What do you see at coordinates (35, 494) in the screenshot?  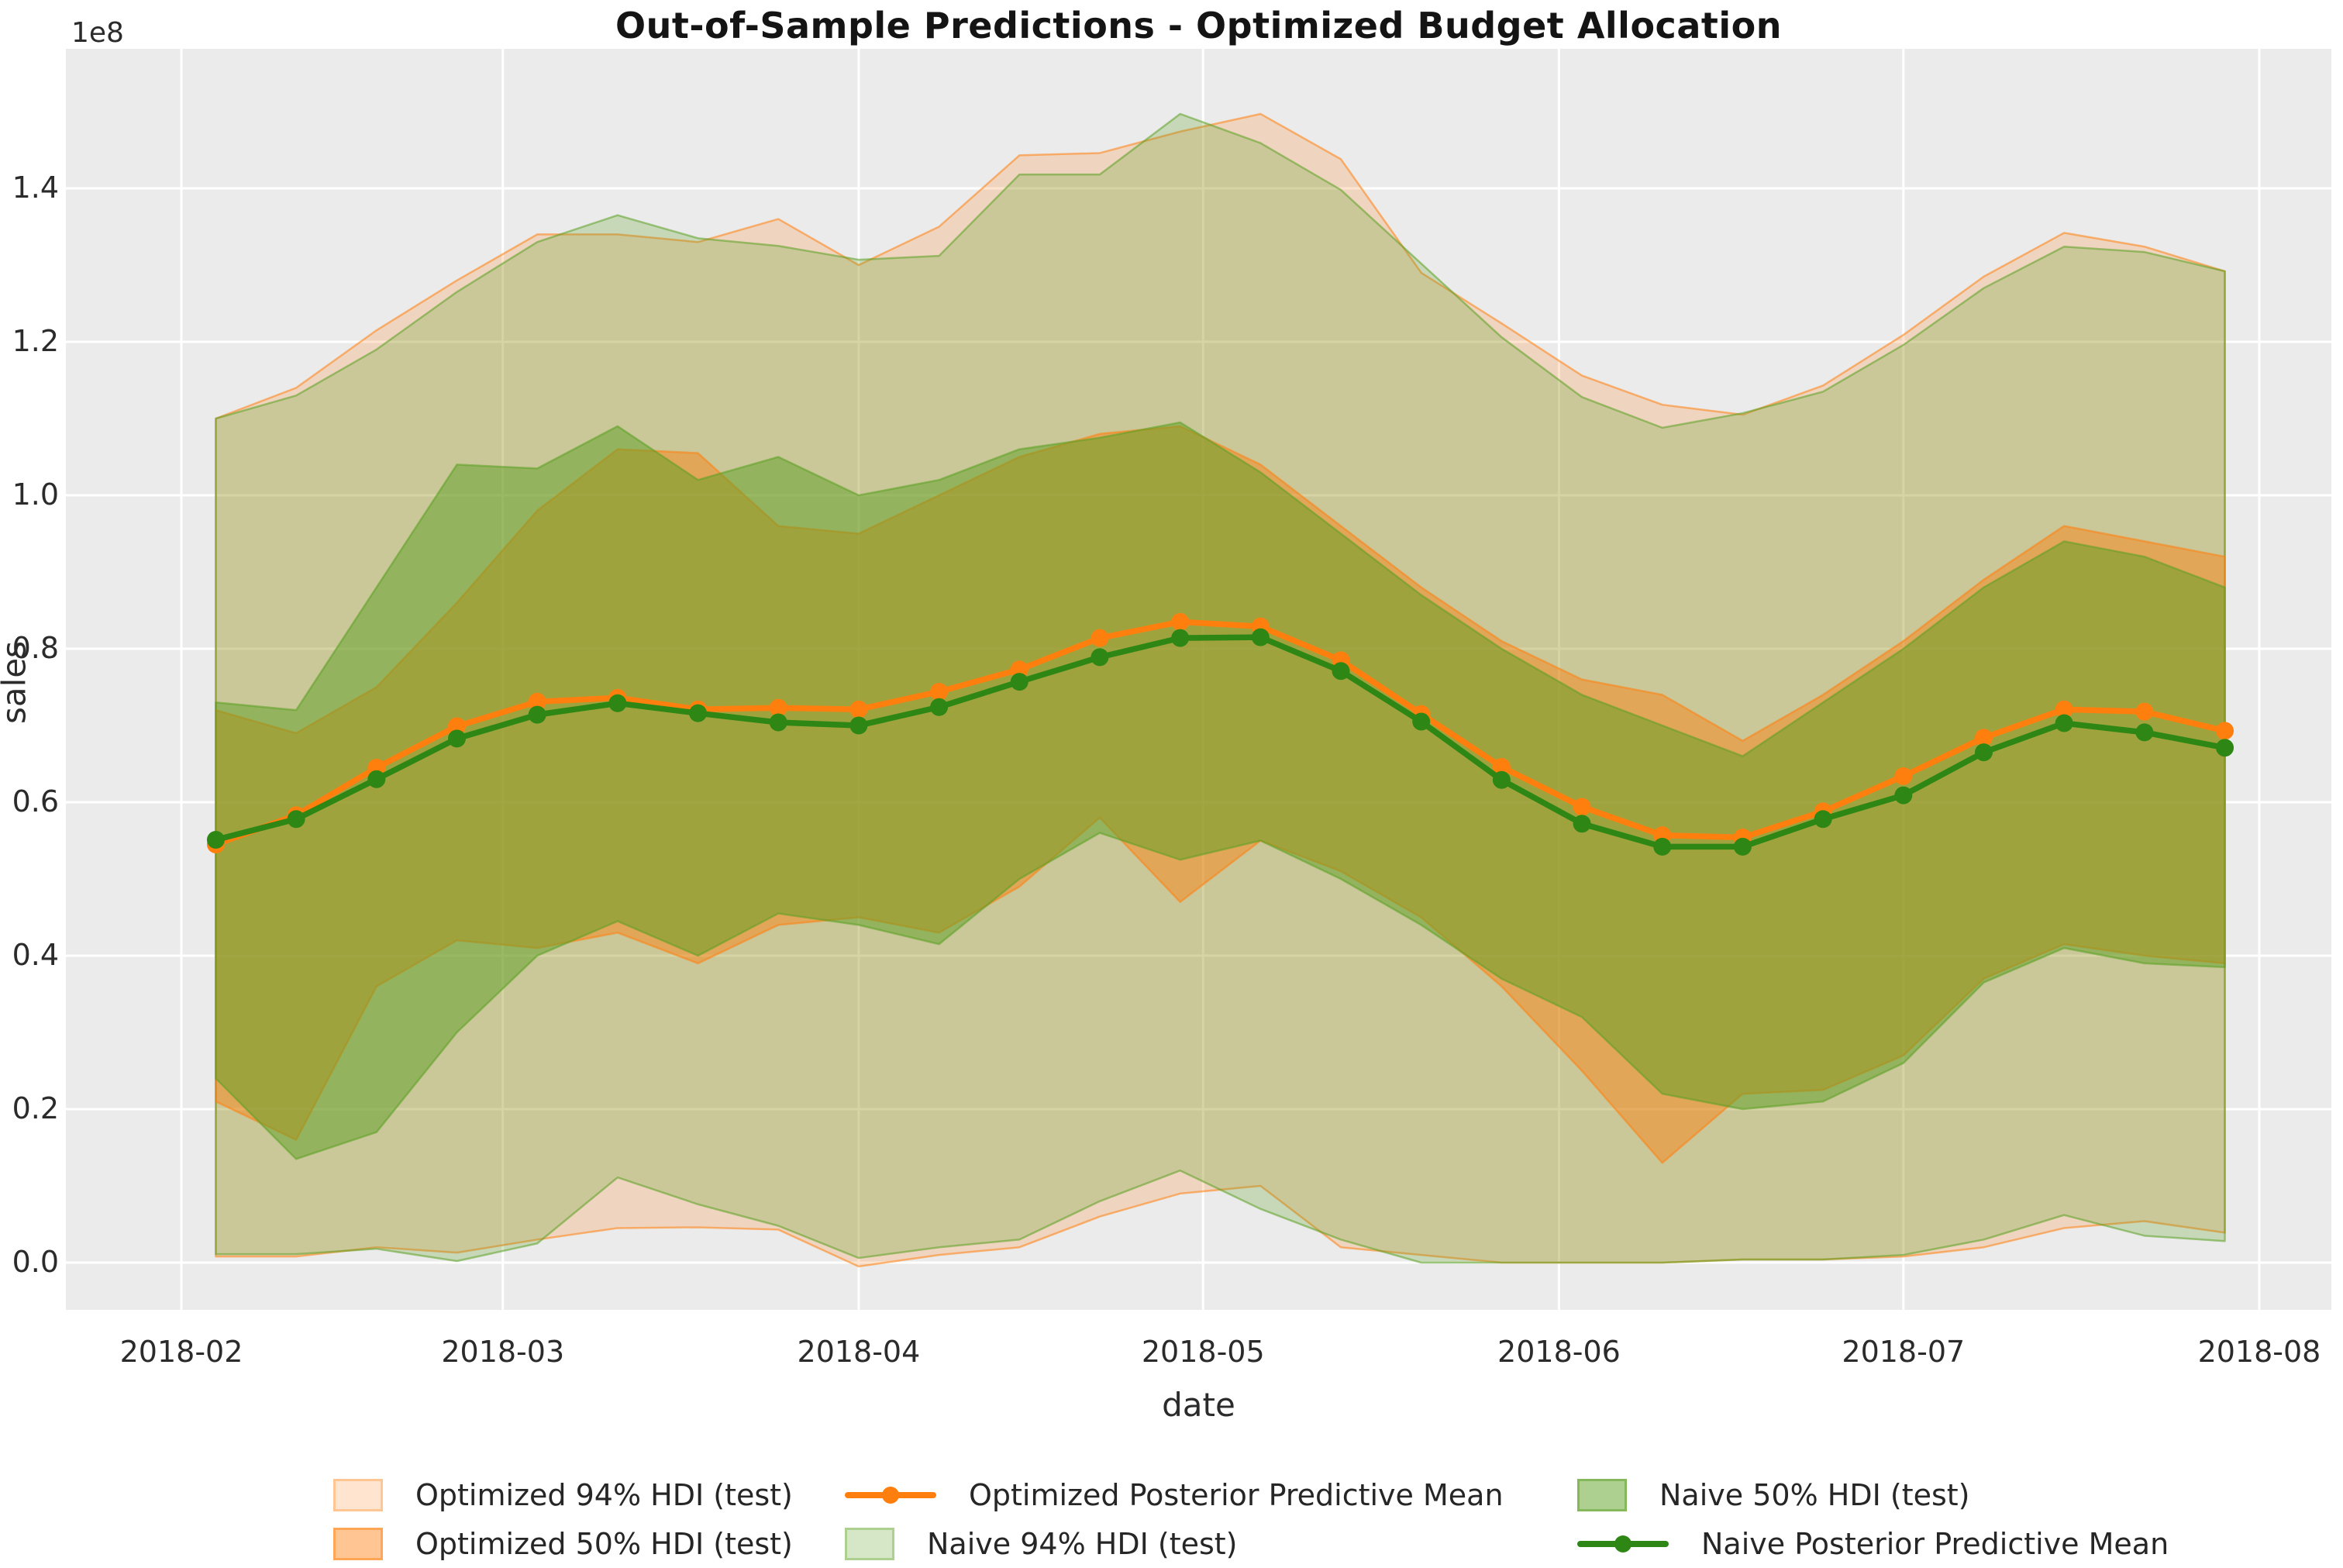 I see `y-tick-label-1.0: 1.0` at bounding box center [35, 494].